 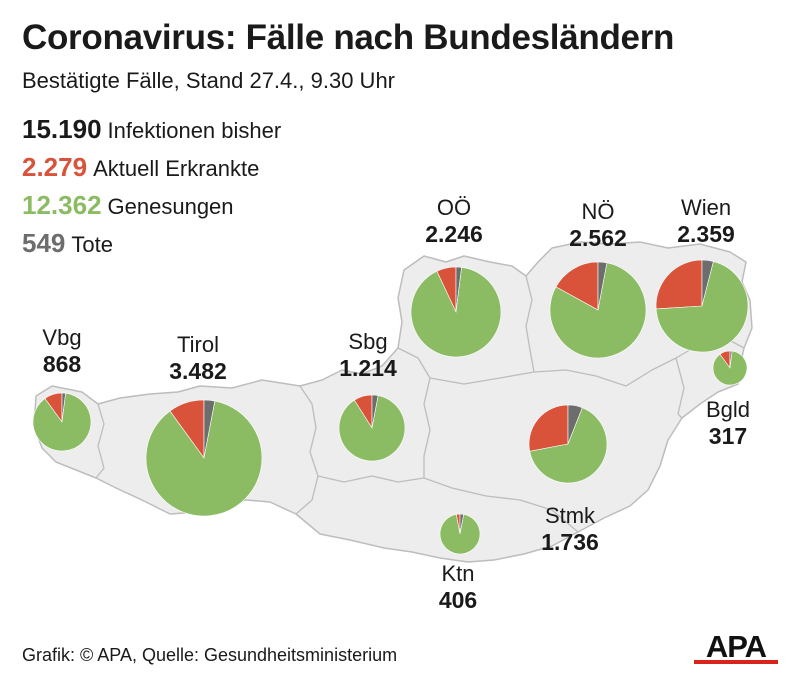 I want to click on apa-logo-text: APA, so click(x=736, y=647).